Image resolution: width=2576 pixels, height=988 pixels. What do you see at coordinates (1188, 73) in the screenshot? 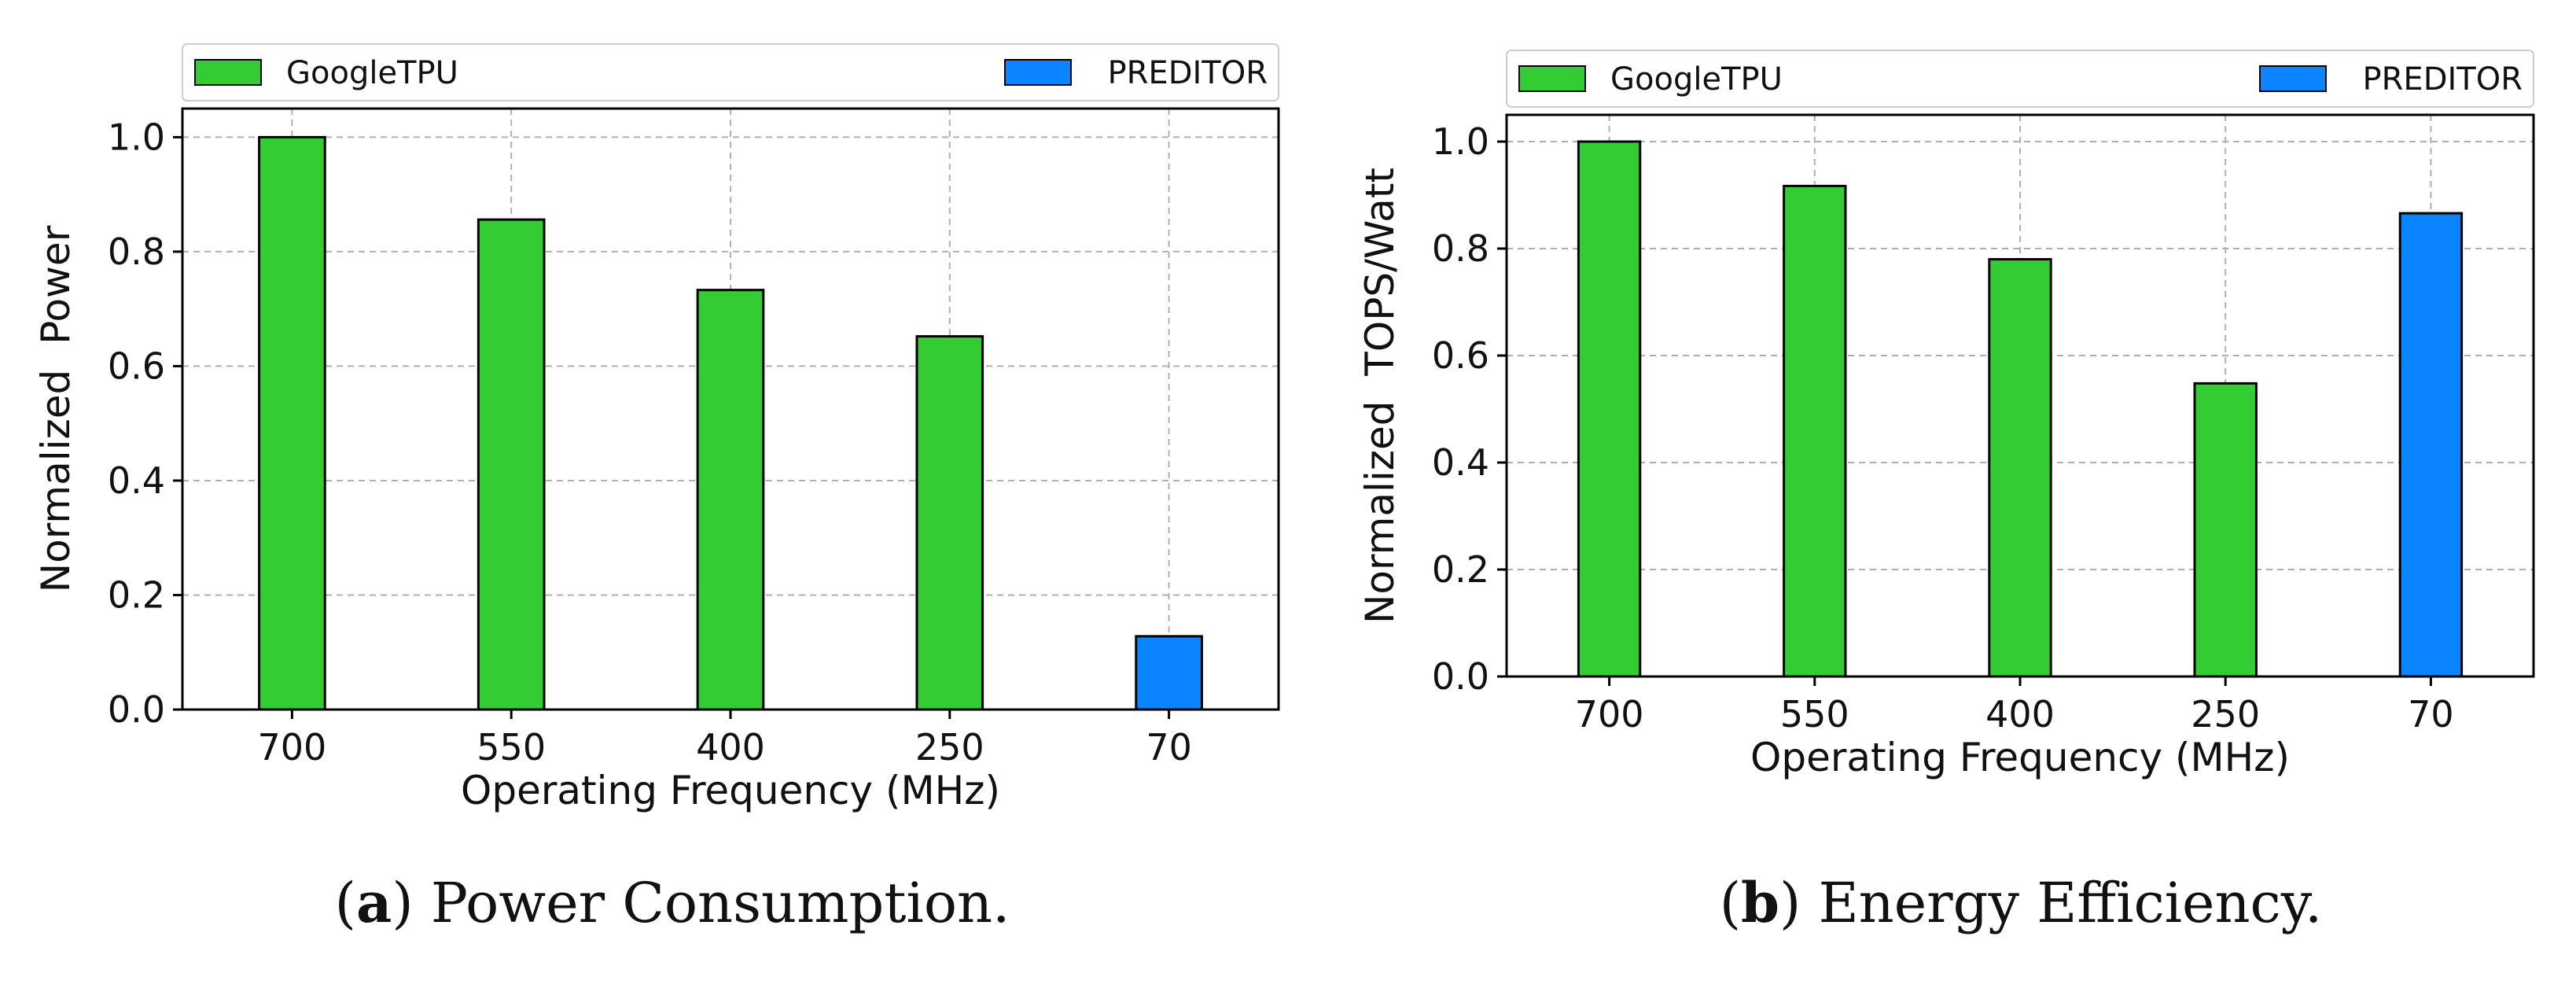
I see `legend-label-preditor-a: PREDITOR` at bounding box center [1188, 73].